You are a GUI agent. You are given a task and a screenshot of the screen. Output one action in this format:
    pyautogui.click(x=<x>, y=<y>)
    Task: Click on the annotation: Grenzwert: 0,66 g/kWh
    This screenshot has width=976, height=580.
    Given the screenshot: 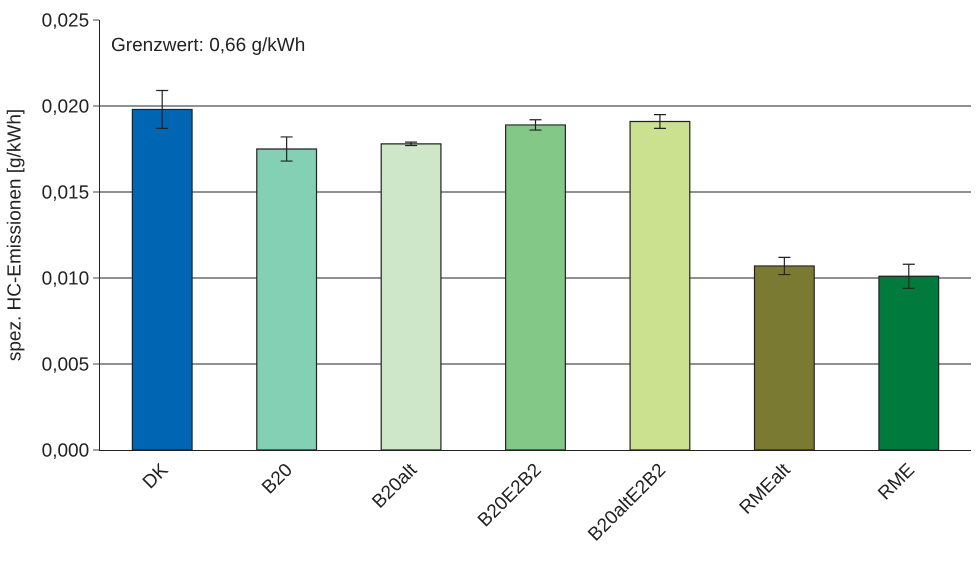 What is the action you would take?
    pyautogui.click(x=208, y=45)
    